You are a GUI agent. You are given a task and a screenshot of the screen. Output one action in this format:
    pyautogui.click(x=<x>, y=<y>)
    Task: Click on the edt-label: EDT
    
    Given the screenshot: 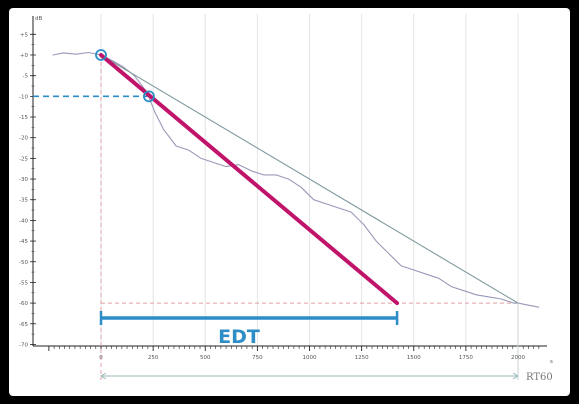 What is the action you would take?
    pyautogui.click(x=239, y=337)
    